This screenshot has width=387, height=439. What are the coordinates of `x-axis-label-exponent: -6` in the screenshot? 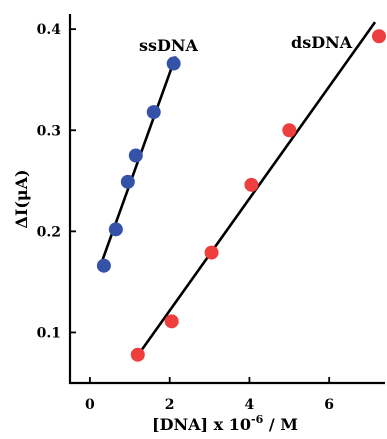 It's located at (257, 419).